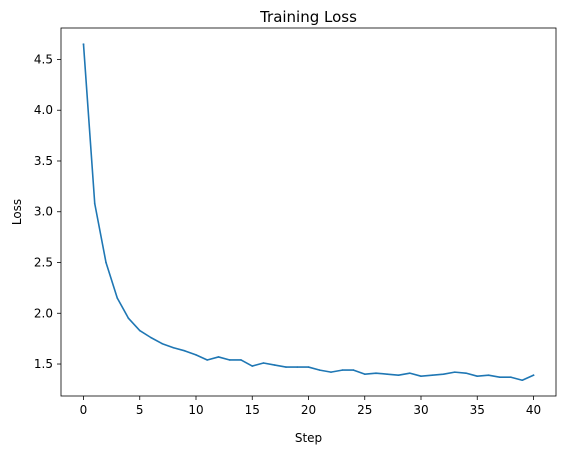  What do you see at coordinates (195, 410) in the screenshot?
I see `x-tick-label: 10` at bounding box center [195, 410].